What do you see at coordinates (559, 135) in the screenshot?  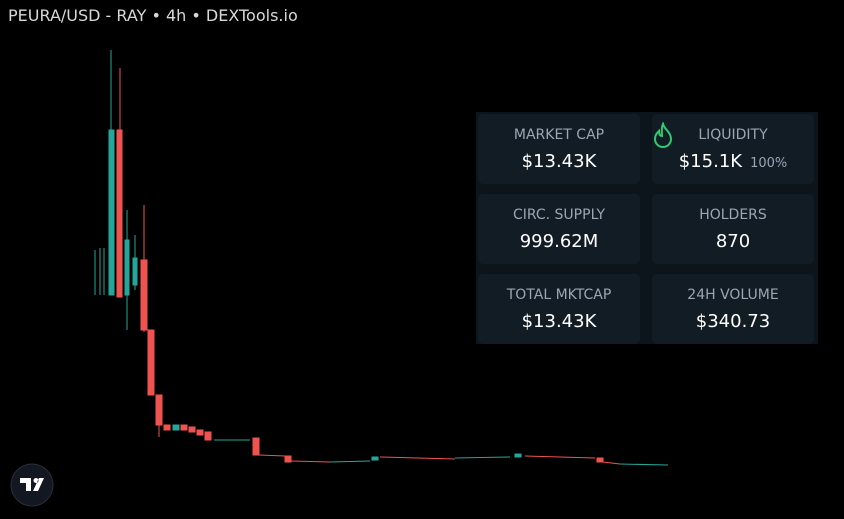 I see `stat-label: MARKET CAP` at bounding box center [559, 135].